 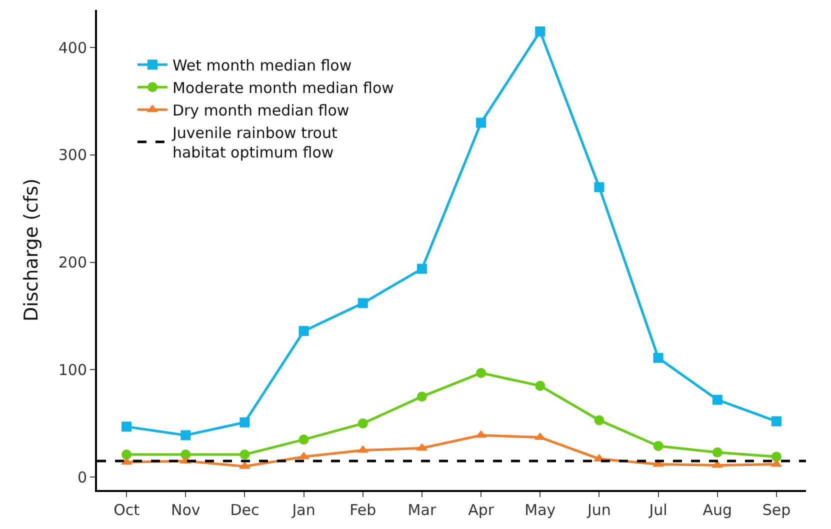 I want to click on y-tick-label: 400, so click(x=72, y=47).